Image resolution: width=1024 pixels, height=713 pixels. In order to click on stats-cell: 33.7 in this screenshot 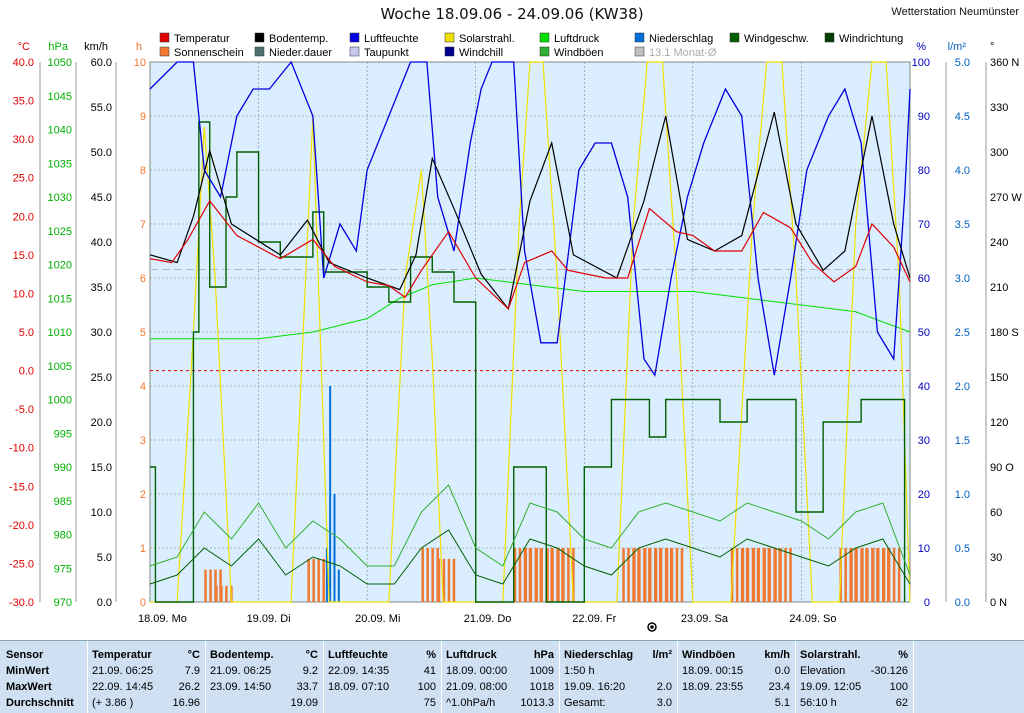, I will do `click(307, 687)`.